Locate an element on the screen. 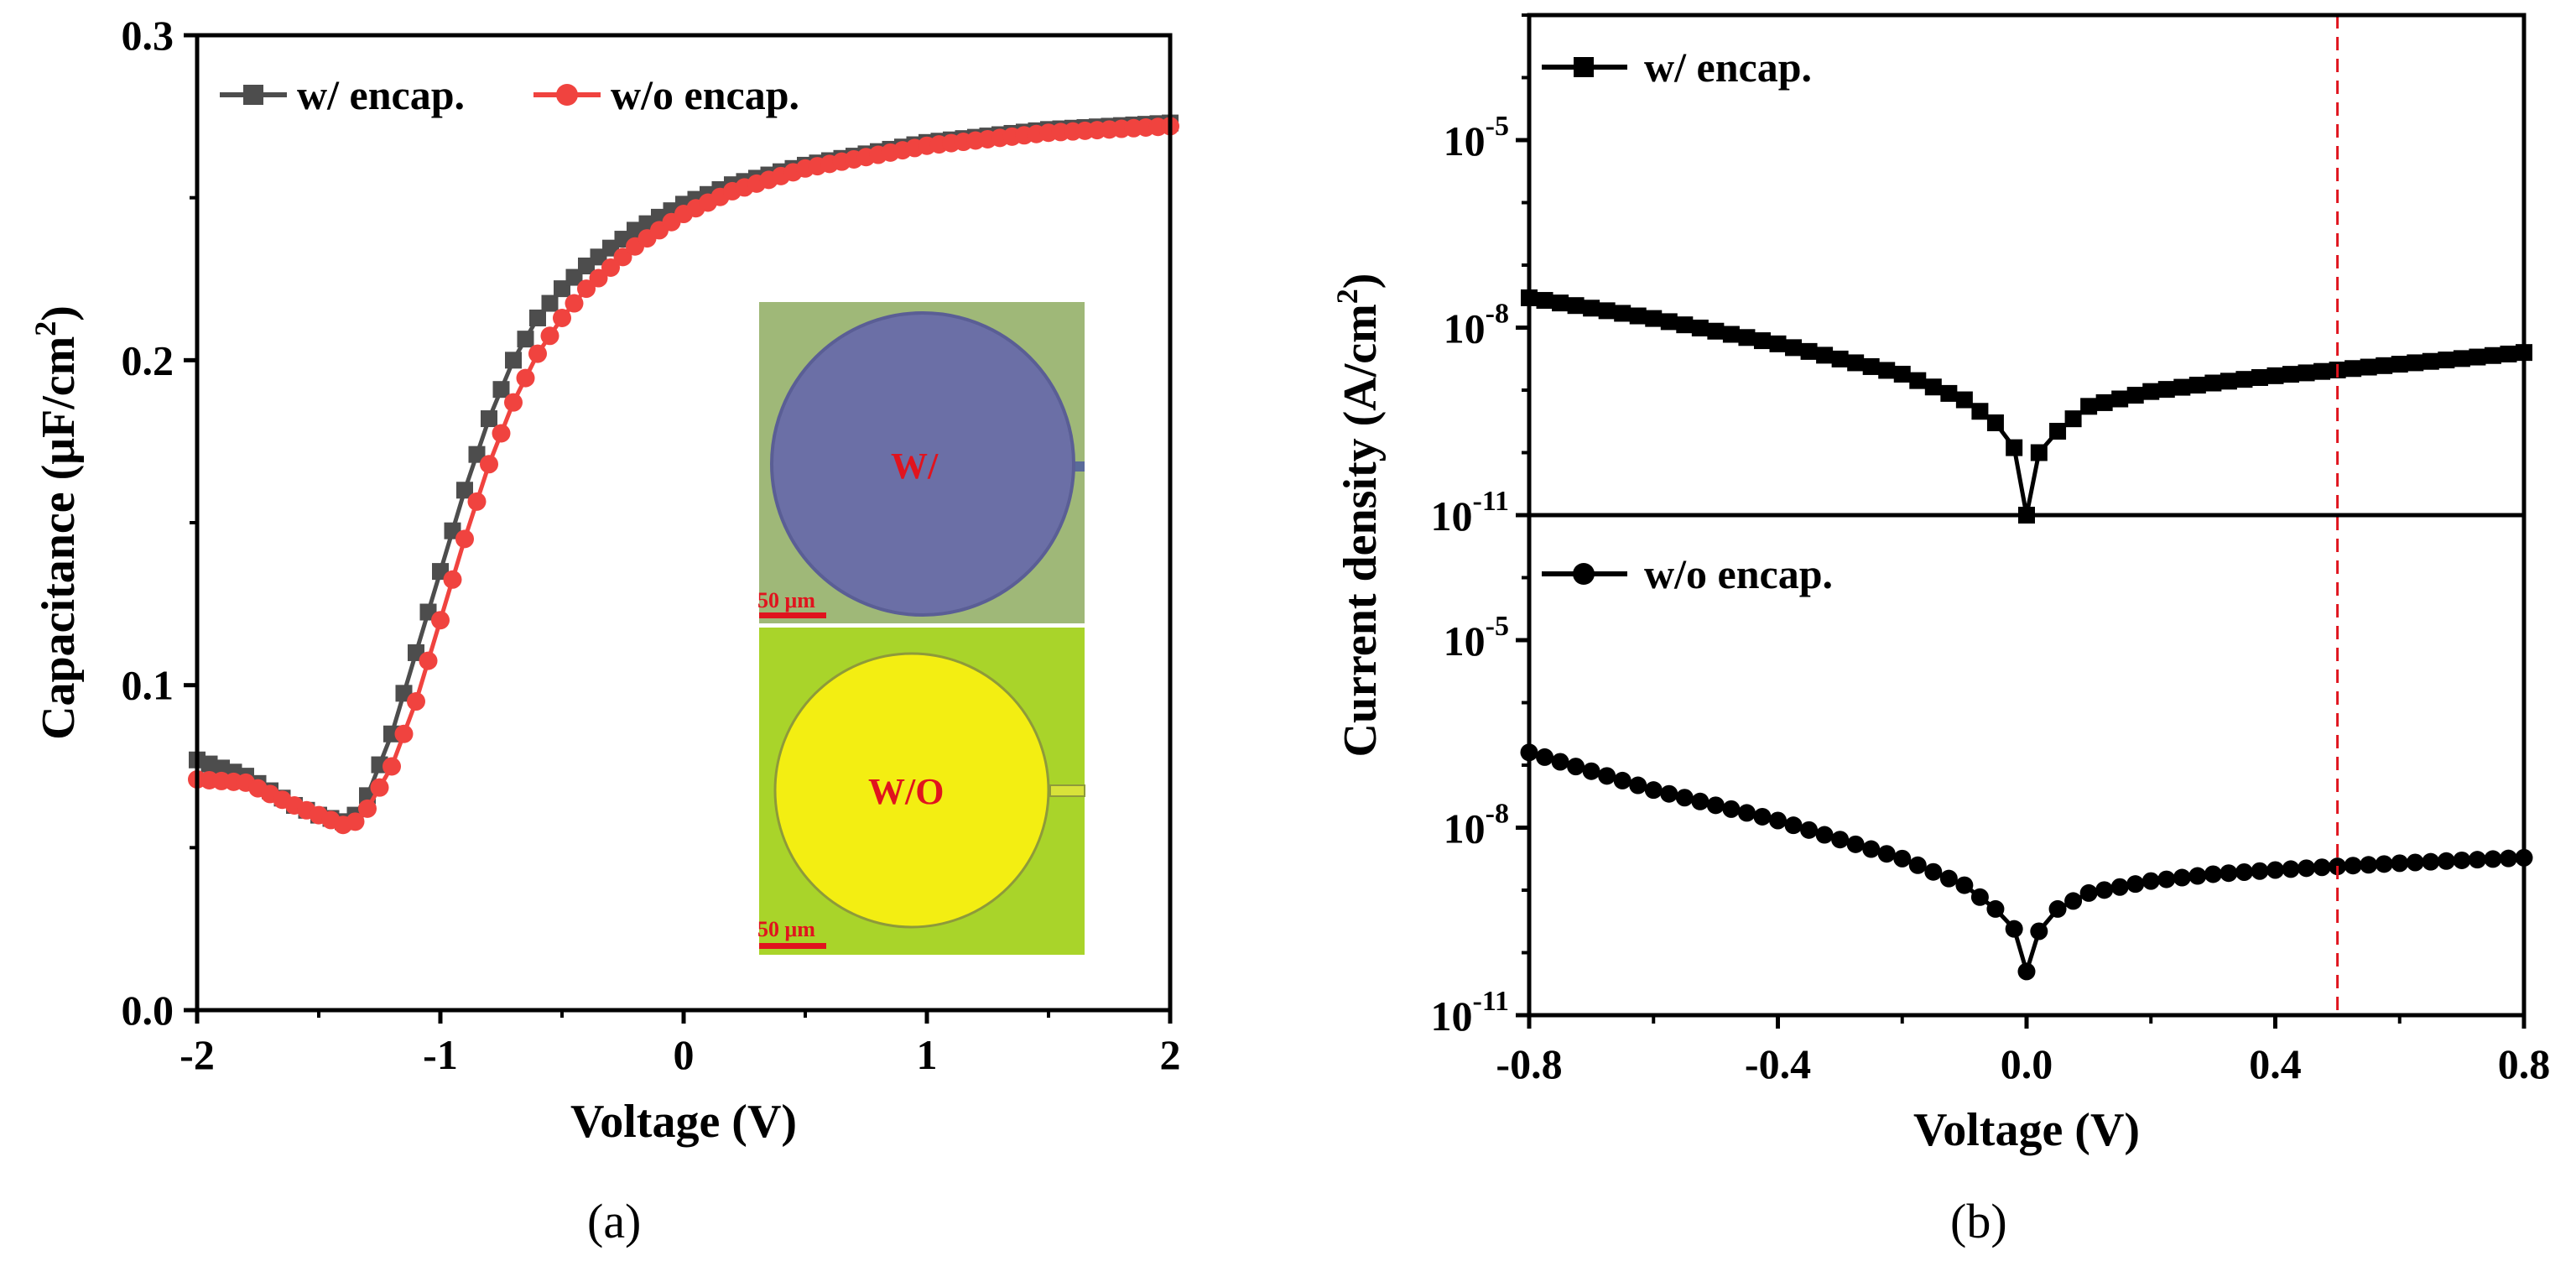 This screenshot has width=2576, height=1261. inset-bottom-contact-lead is located at coordinates (1067, 790).